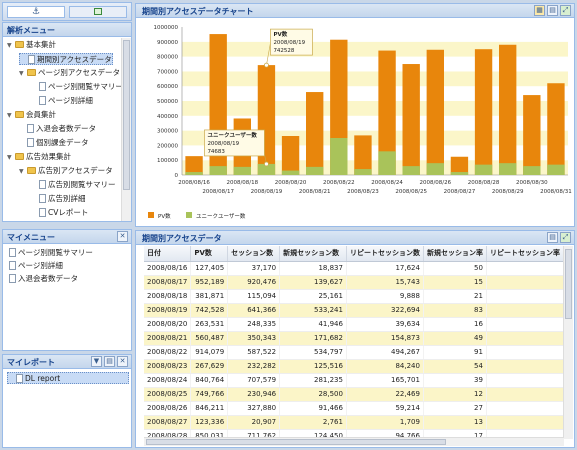  Describe the element at coordinates (31, 45) in the screenshot. I see `tree-item: ▼ 基本集計` at that location.